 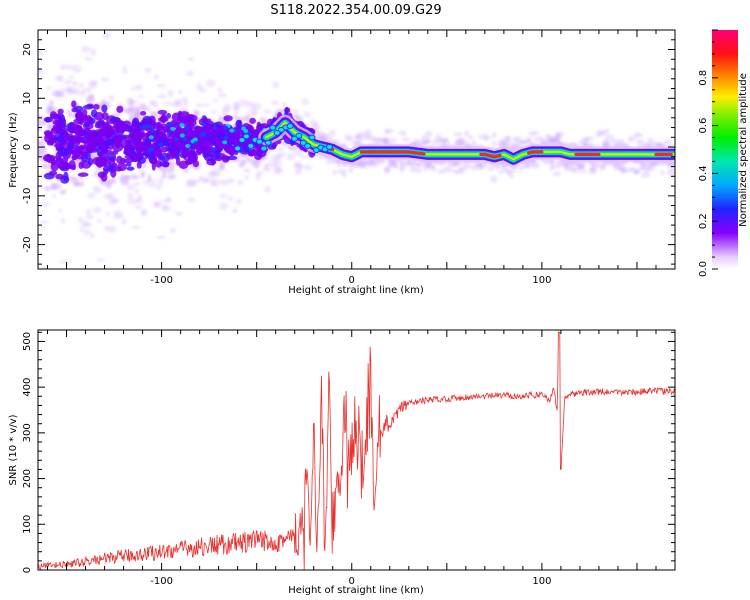 What do you see at coordinates (161, 581) in the screenshot?
I see `snr-x-tick-label: -100` at bounding box center [161, 581].